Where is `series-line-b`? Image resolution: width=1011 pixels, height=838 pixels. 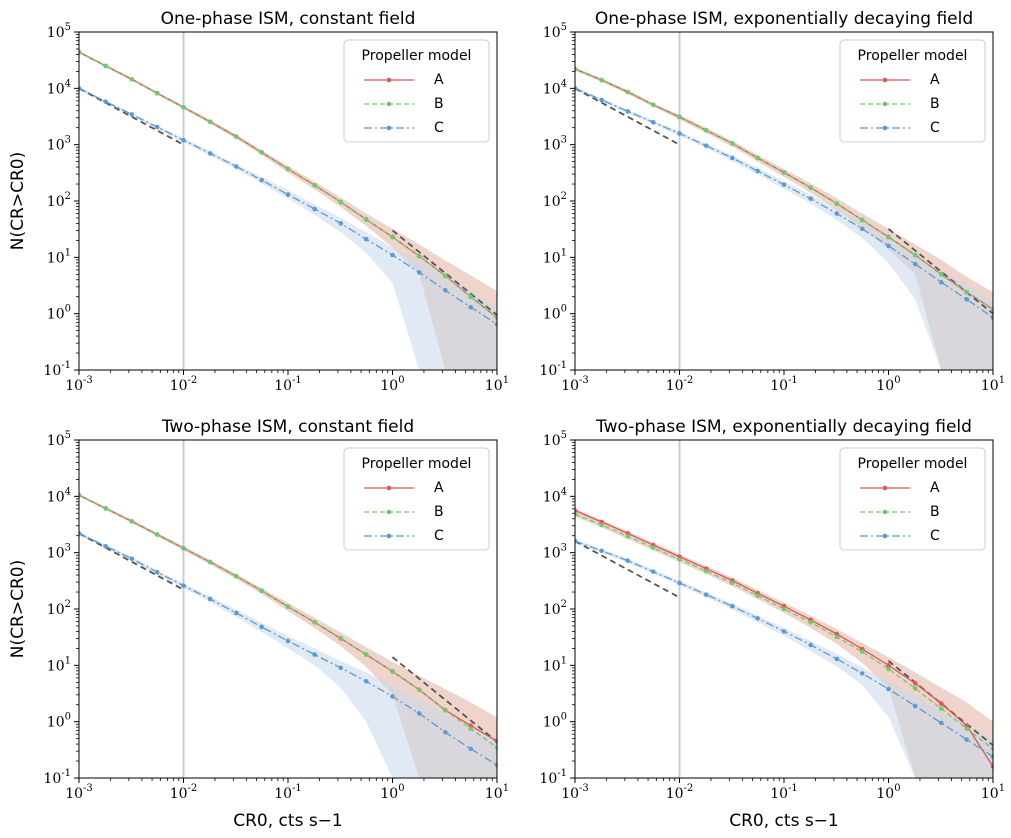 series-line-b is located at coordinates (288, 621).